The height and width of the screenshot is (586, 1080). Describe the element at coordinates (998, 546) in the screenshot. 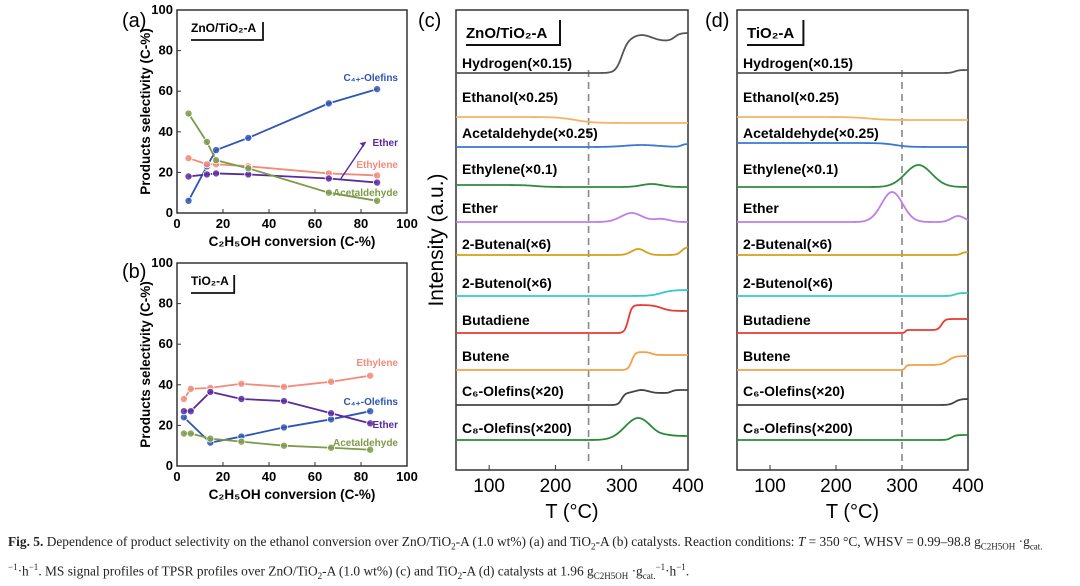

I see `caption-segment: C2H5OH` at that location.